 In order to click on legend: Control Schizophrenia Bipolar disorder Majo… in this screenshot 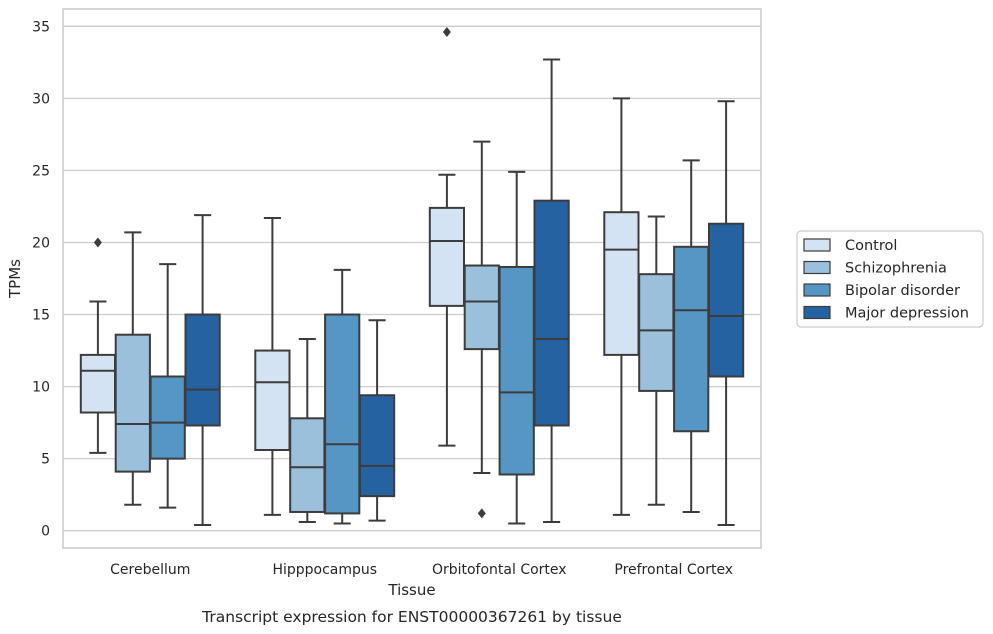, I will do `click(890, 279)`.